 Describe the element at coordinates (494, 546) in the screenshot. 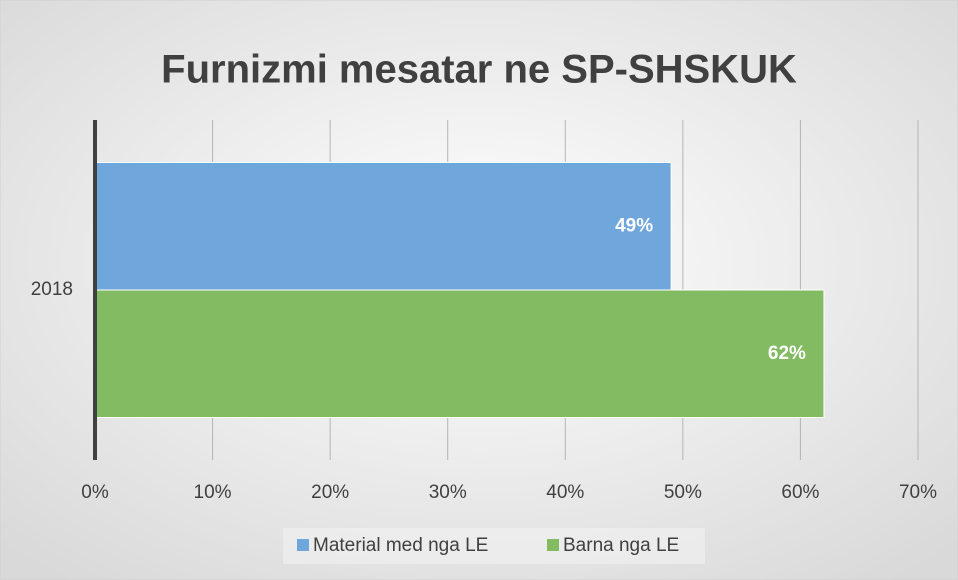

I see `legend-box` at that location.